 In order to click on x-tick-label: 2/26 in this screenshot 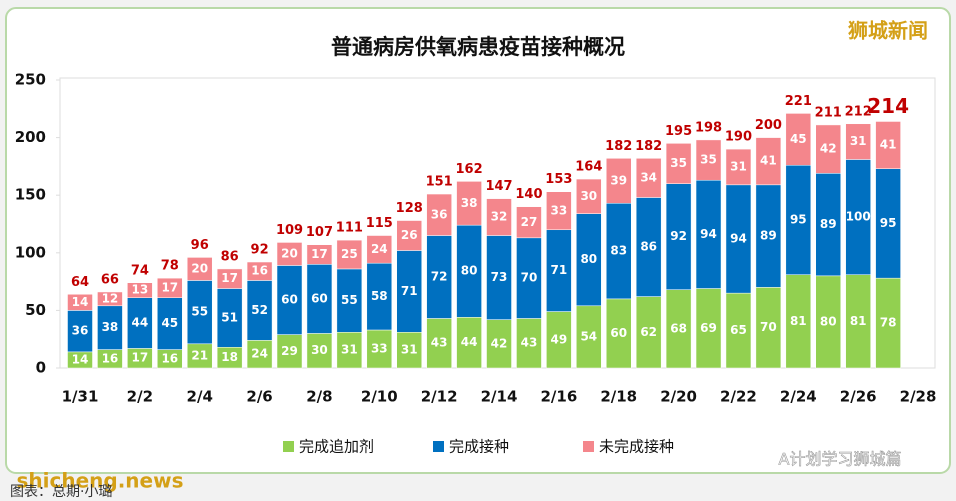, I will do `click(858, 397)`.